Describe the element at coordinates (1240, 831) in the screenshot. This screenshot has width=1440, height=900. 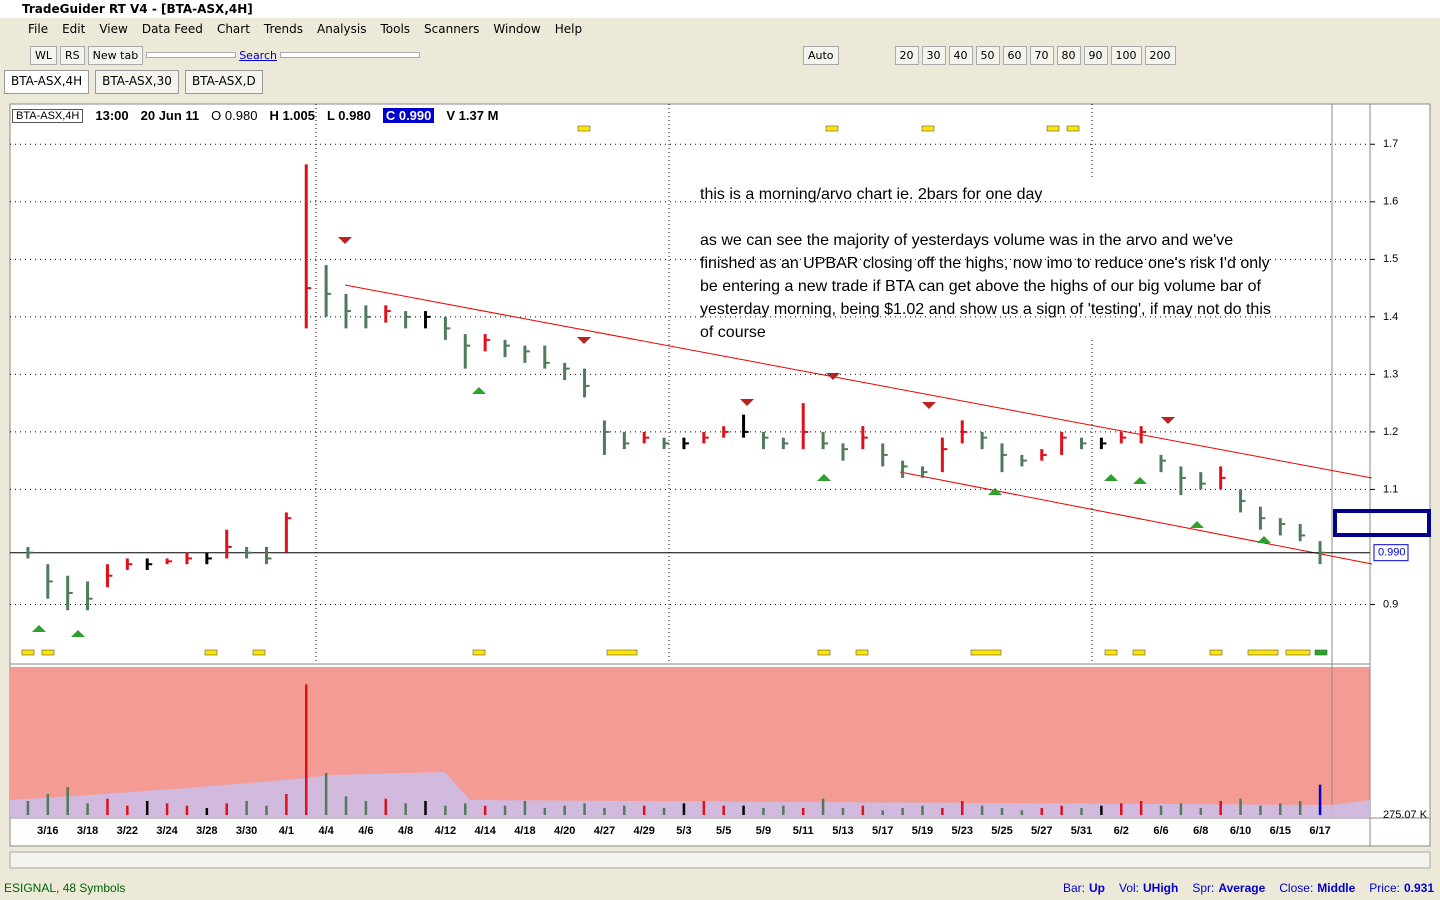
I see `x-tick-label: 6/10` at that location.